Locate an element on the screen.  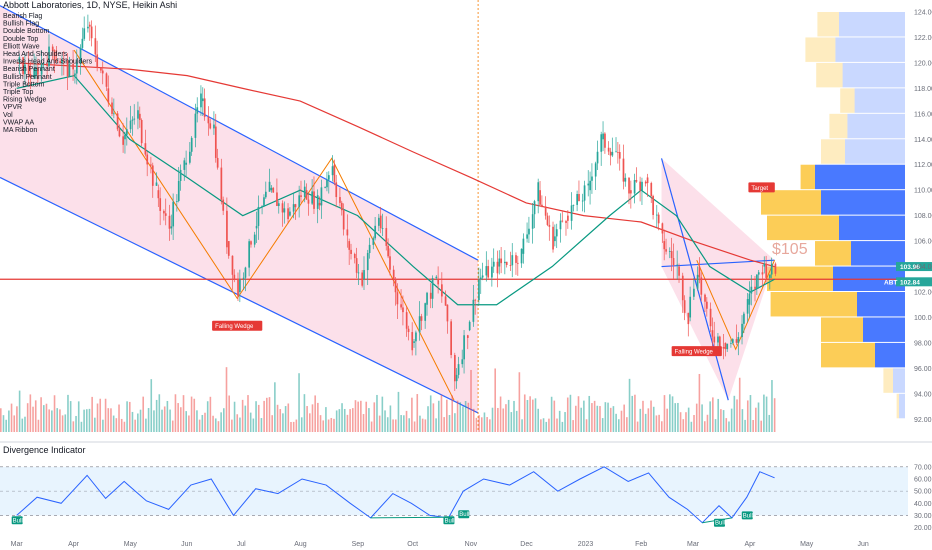
x-tick-label: Apr is located at coordinates (750, 544).